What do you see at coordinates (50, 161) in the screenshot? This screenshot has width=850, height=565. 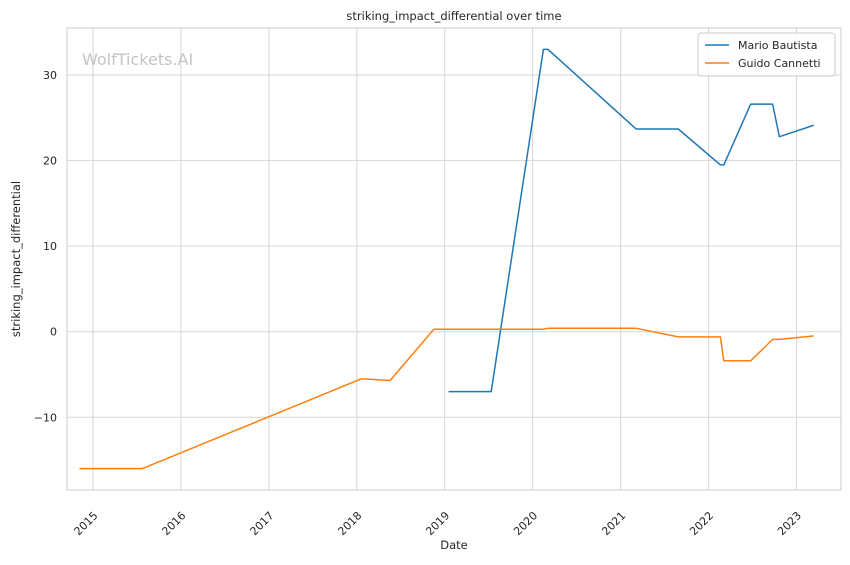 I see `y-tick-label: 20` at bounding box center [50, 161].